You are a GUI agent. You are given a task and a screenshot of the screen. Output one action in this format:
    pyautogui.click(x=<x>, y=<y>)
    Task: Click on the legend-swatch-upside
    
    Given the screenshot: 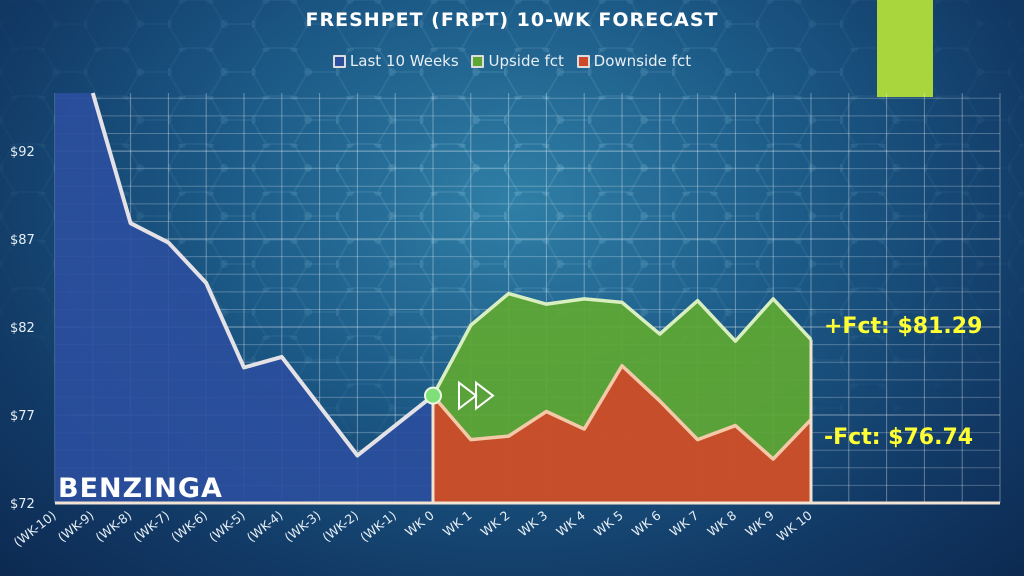 What is the action you would take?
    pyautogui.click(x=478, y=61)
    